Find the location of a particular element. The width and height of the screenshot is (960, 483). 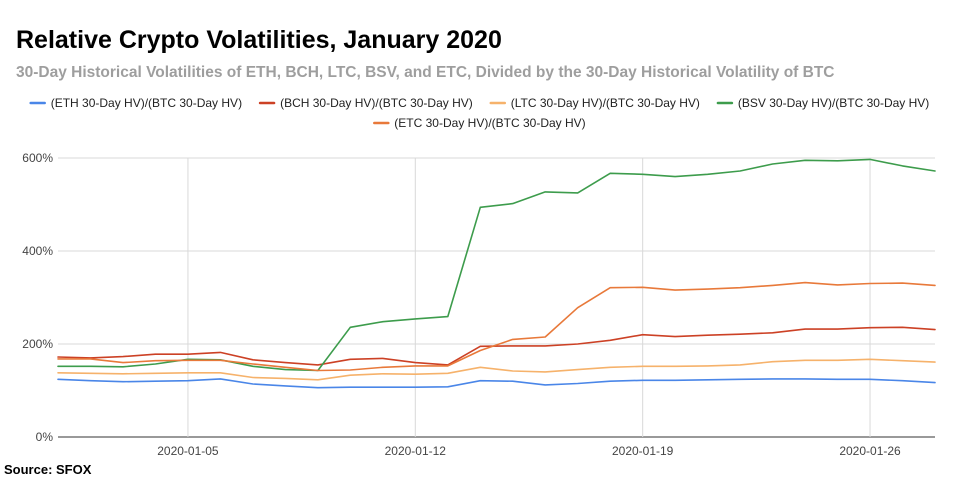

legend-item: (LTC 30-Day HV)/(BTC 30-Day HV) is located at coordinates (594, 103).